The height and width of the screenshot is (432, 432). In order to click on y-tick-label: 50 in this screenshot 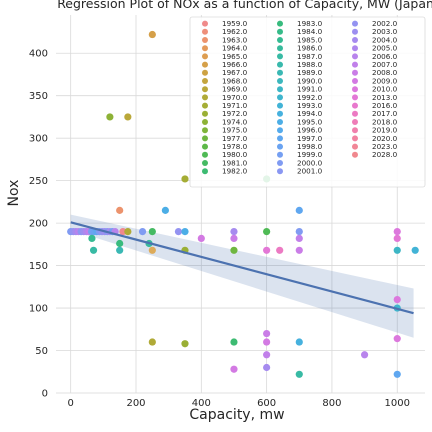, I will do `click(41, 351)`.